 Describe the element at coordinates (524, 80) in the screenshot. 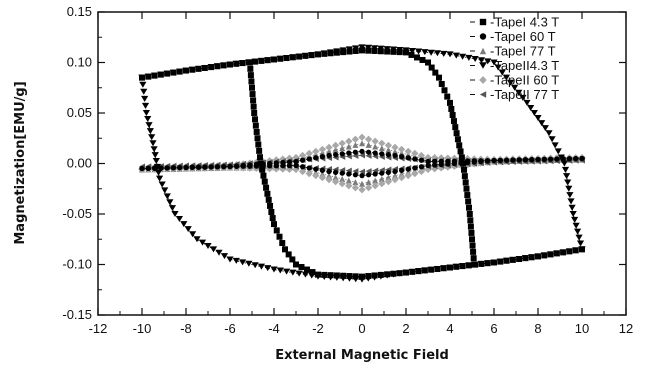

I see `legend-label: -TapeII 60 T` at that location.